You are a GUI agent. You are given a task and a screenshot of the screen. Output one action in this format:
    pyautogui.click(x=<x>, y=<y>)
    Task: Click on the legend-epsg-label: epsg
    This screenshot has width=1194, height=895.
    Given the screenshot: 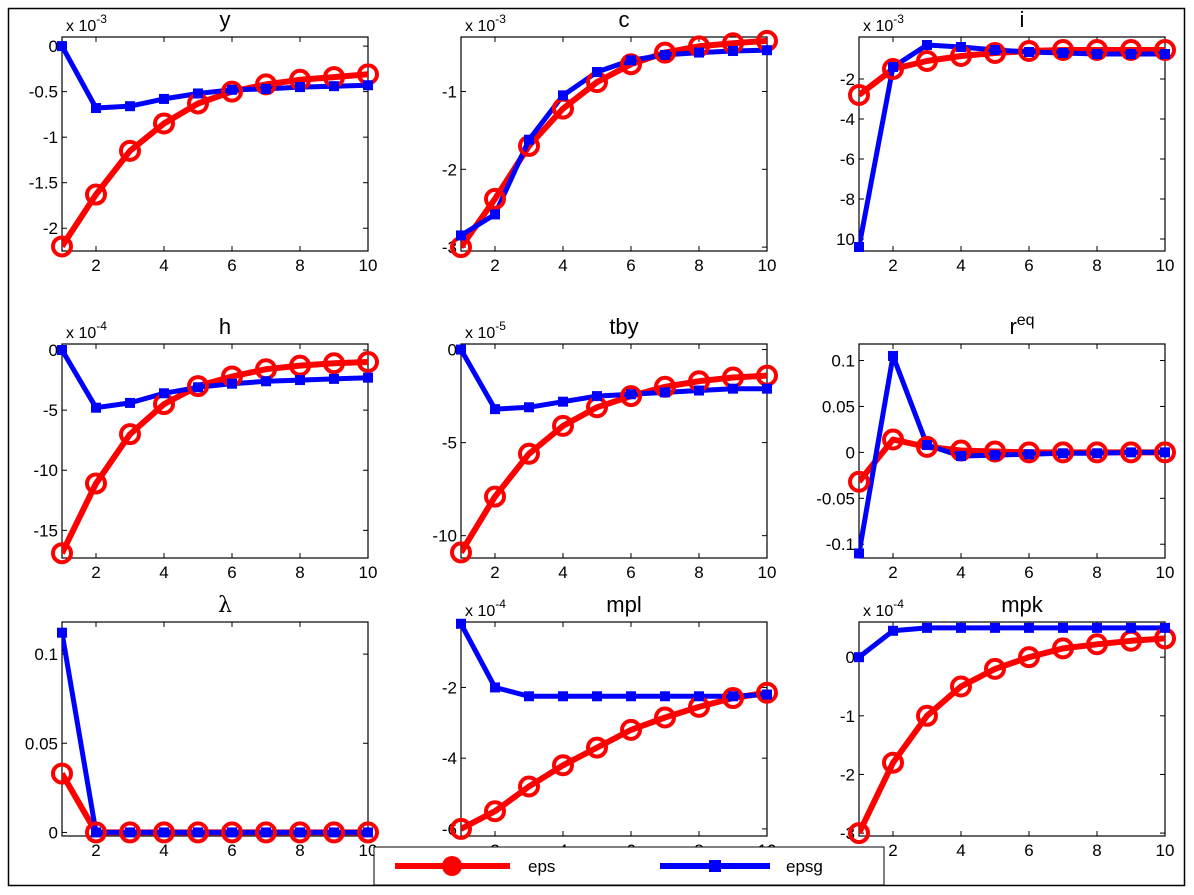 What is the action you would take?
    pyautogui.click(x=804, y=866)
    